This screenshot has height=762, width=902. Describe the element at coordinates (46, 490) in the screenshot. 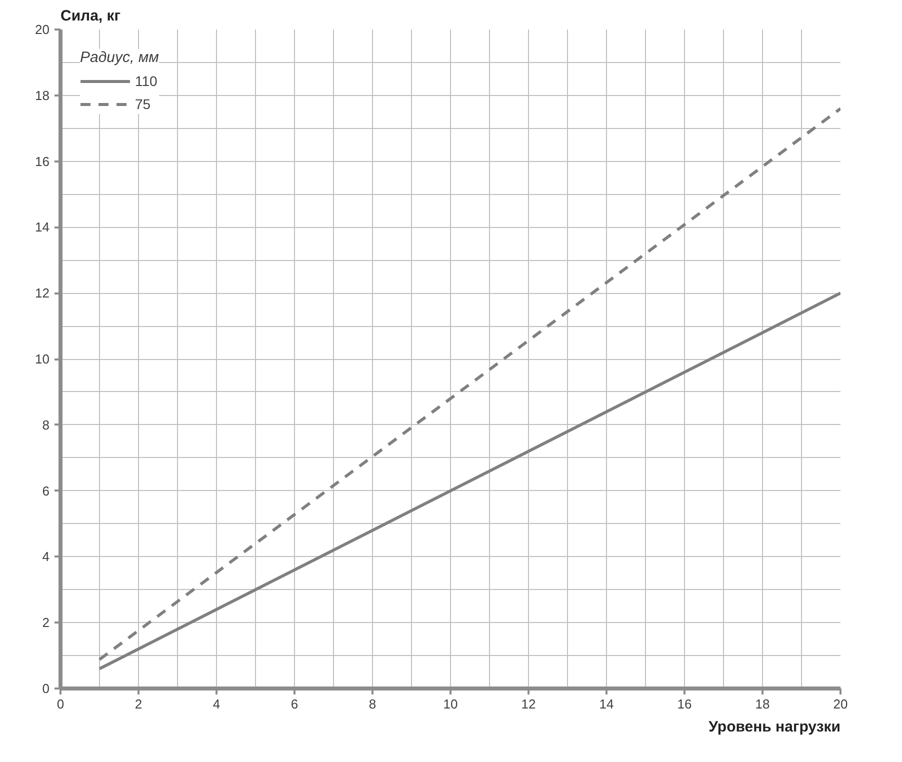

I see `y-tick-label: 6` at that location.